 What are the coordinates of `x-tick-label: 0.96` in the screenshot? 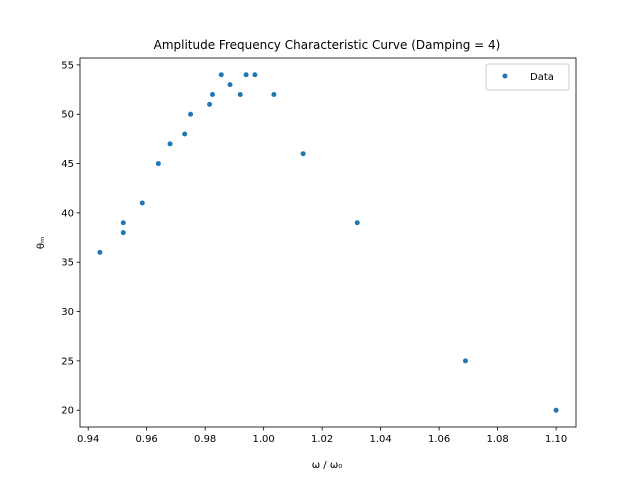 It's located at (147, 439).